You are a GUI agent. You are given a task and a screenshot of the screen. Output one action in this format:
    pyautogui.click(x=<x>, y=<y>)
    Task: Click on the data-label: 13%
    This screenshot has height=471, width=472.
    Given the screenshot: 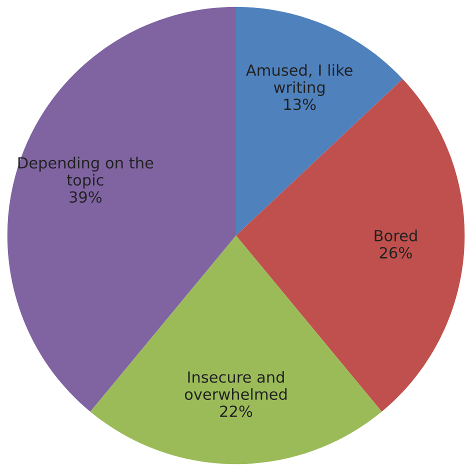 What is the action you would take?
    pyautogui.click(x=300, y=104)
    